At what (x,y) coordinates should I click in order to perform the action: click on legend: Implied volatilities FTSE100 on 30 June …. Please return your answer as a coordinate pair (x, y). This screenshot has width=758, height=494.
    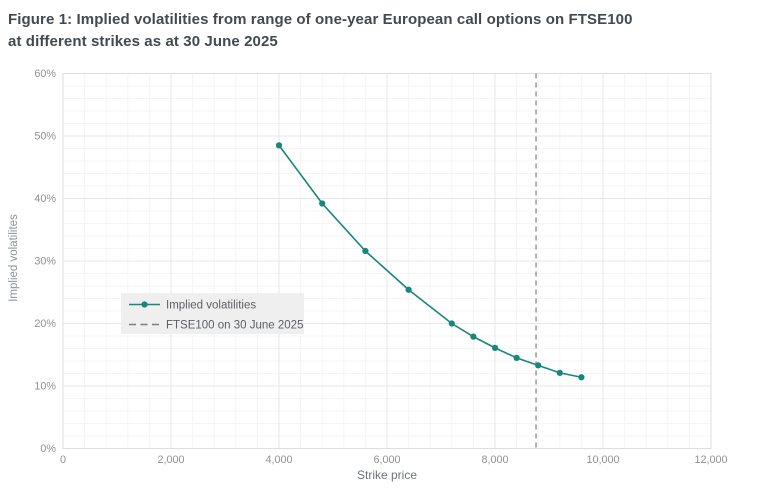
    Looking at the image, I should click on (212, 313).